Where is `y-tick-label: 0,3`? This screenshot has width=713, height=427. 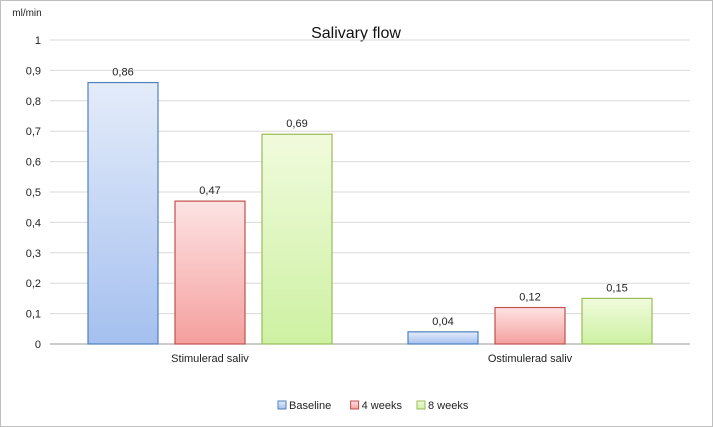 y-tick-label: 0,3 is located at coordinates (33, 254).